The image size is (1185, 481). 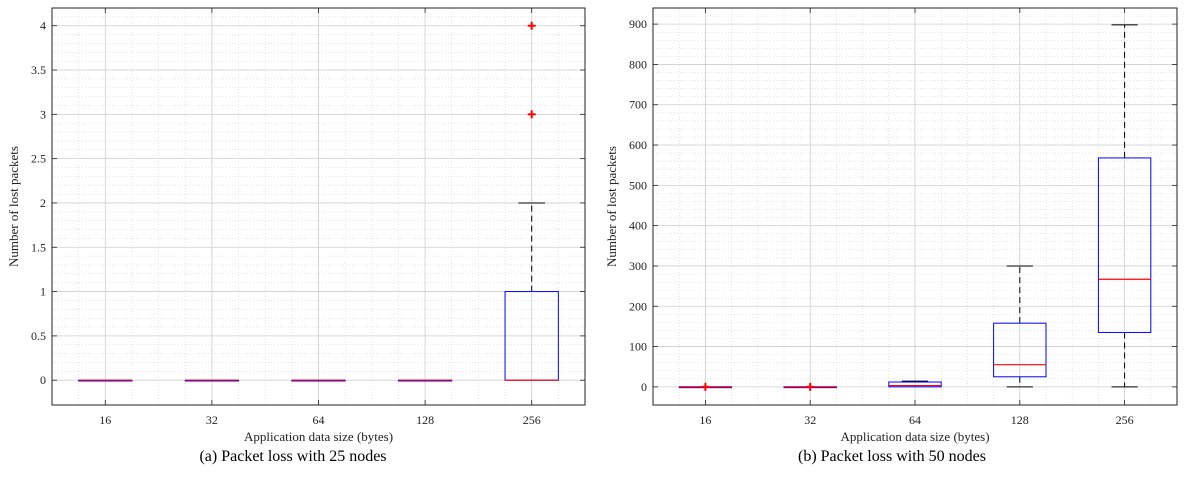 I want to click on y-tick-label: 200, so click(x=638, y=306).